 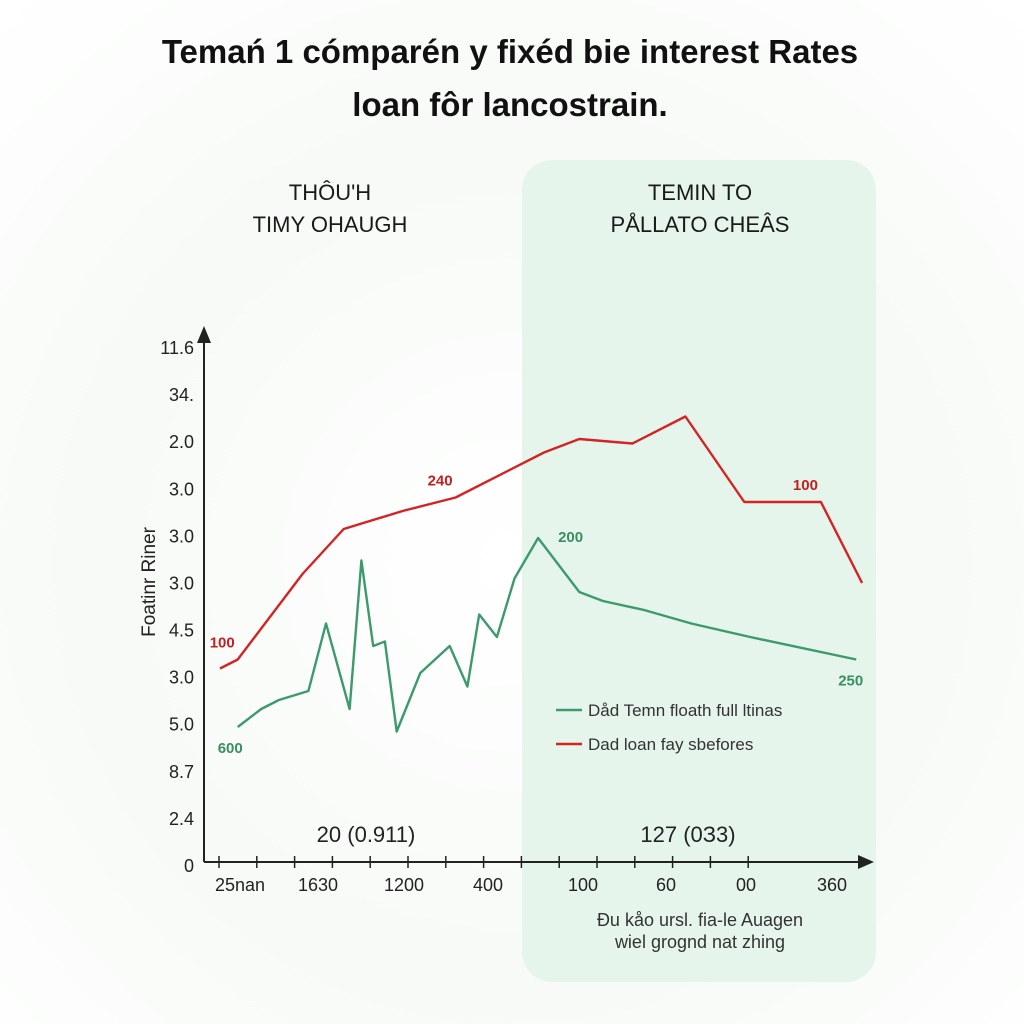 What do you see at coordinates (700, 224) in the screenshot?
I see `right-panel-heading-line-2: PÅLLATO CHEÂS` at bounding box center [700, 224].